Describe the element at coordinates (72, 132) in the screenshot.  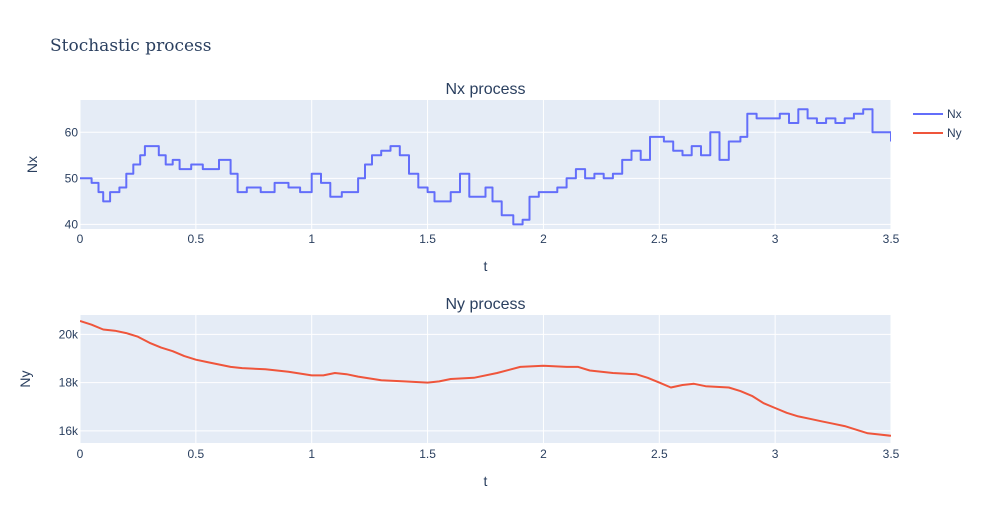
I see `y-tick-label: 60` at that location.